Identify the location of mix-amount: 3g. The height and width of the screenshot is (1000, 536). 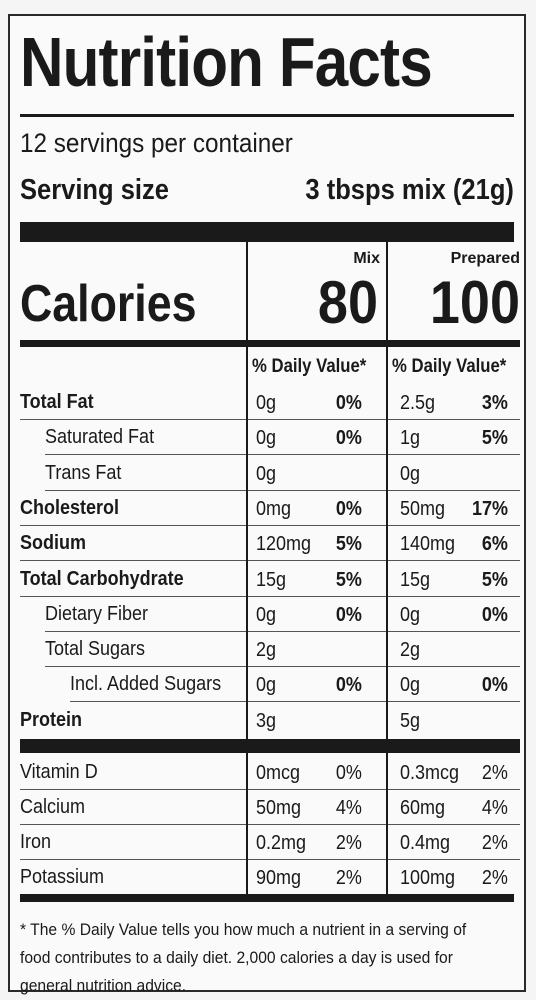
(266, 720).